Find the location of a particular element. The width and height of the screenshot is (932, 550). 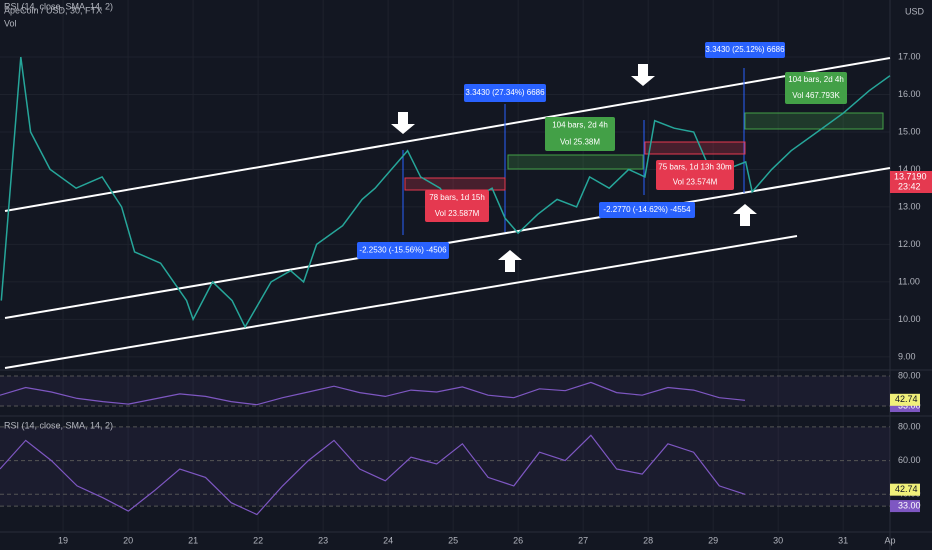

price-tag-label: 13.7190 is located at coordinates (910, 176).